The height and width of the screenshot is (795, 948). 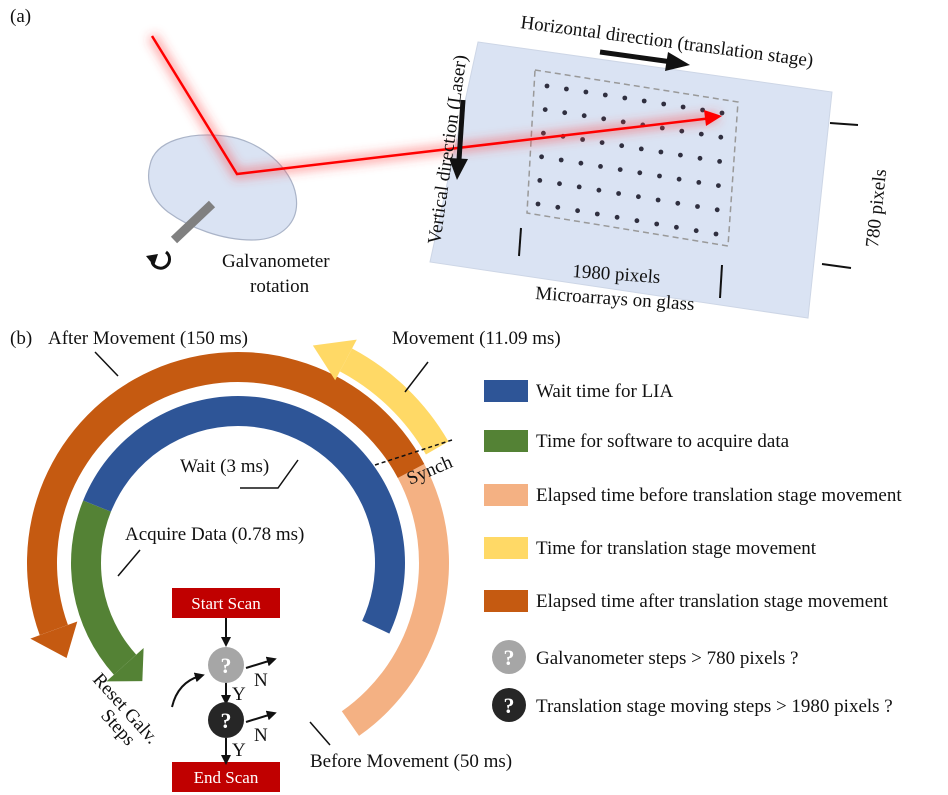 I want to click on galvo-question-icon, so click(x=226, y=665).